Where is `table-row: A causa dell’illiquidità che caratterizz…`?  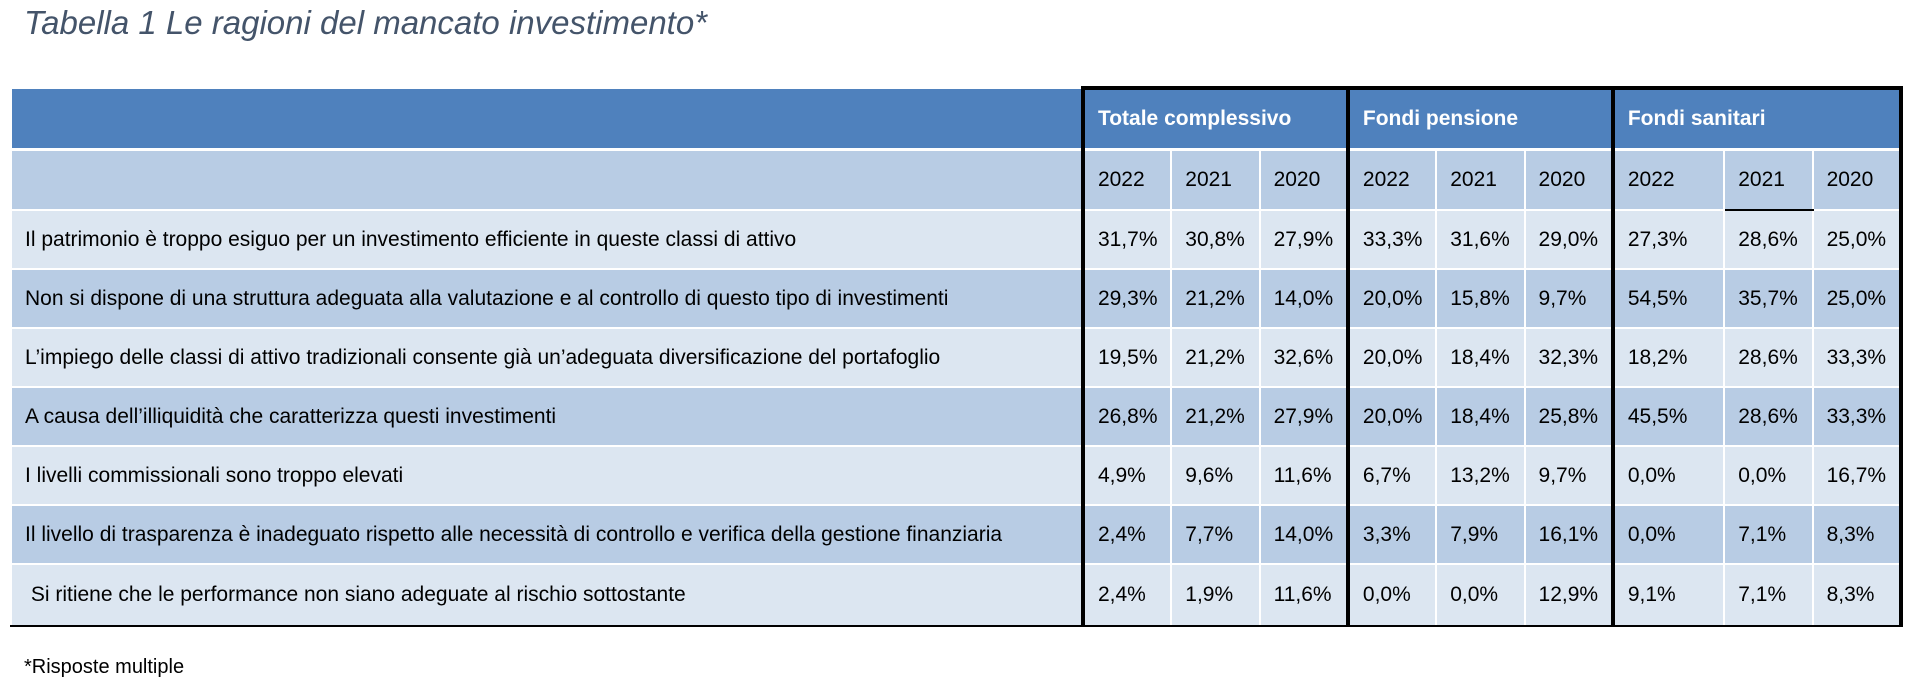 table-row: A causa dell’illiquidità che caratterizz… is located at coordinates (957, 416).